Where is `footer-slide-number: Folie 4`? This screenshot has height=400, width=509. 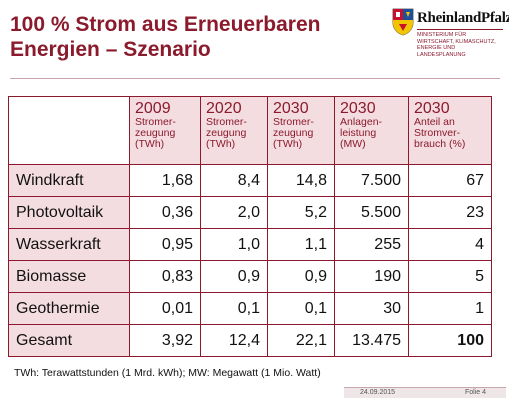 footer-slide-number: Folie 4 is located at coordinates (475, 392).